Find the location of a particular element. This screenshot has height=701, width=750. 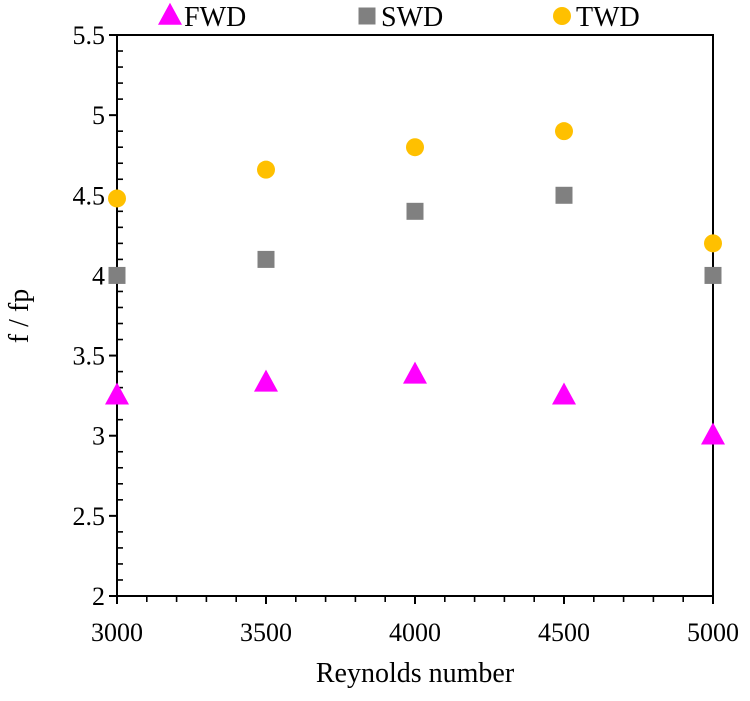

y-tick-label: 2.5 is located at coordinates (89, 516).